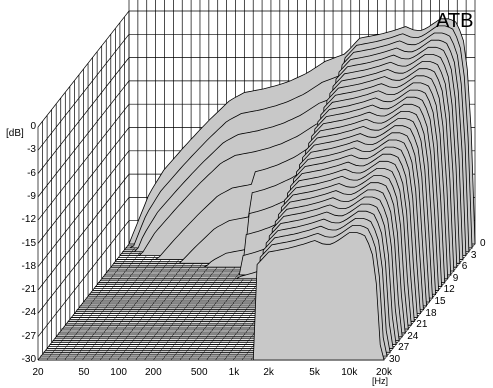 The height and width of the screenshot is (388, 493). I want to click on y-tick-label: -27, so click(28, 336).